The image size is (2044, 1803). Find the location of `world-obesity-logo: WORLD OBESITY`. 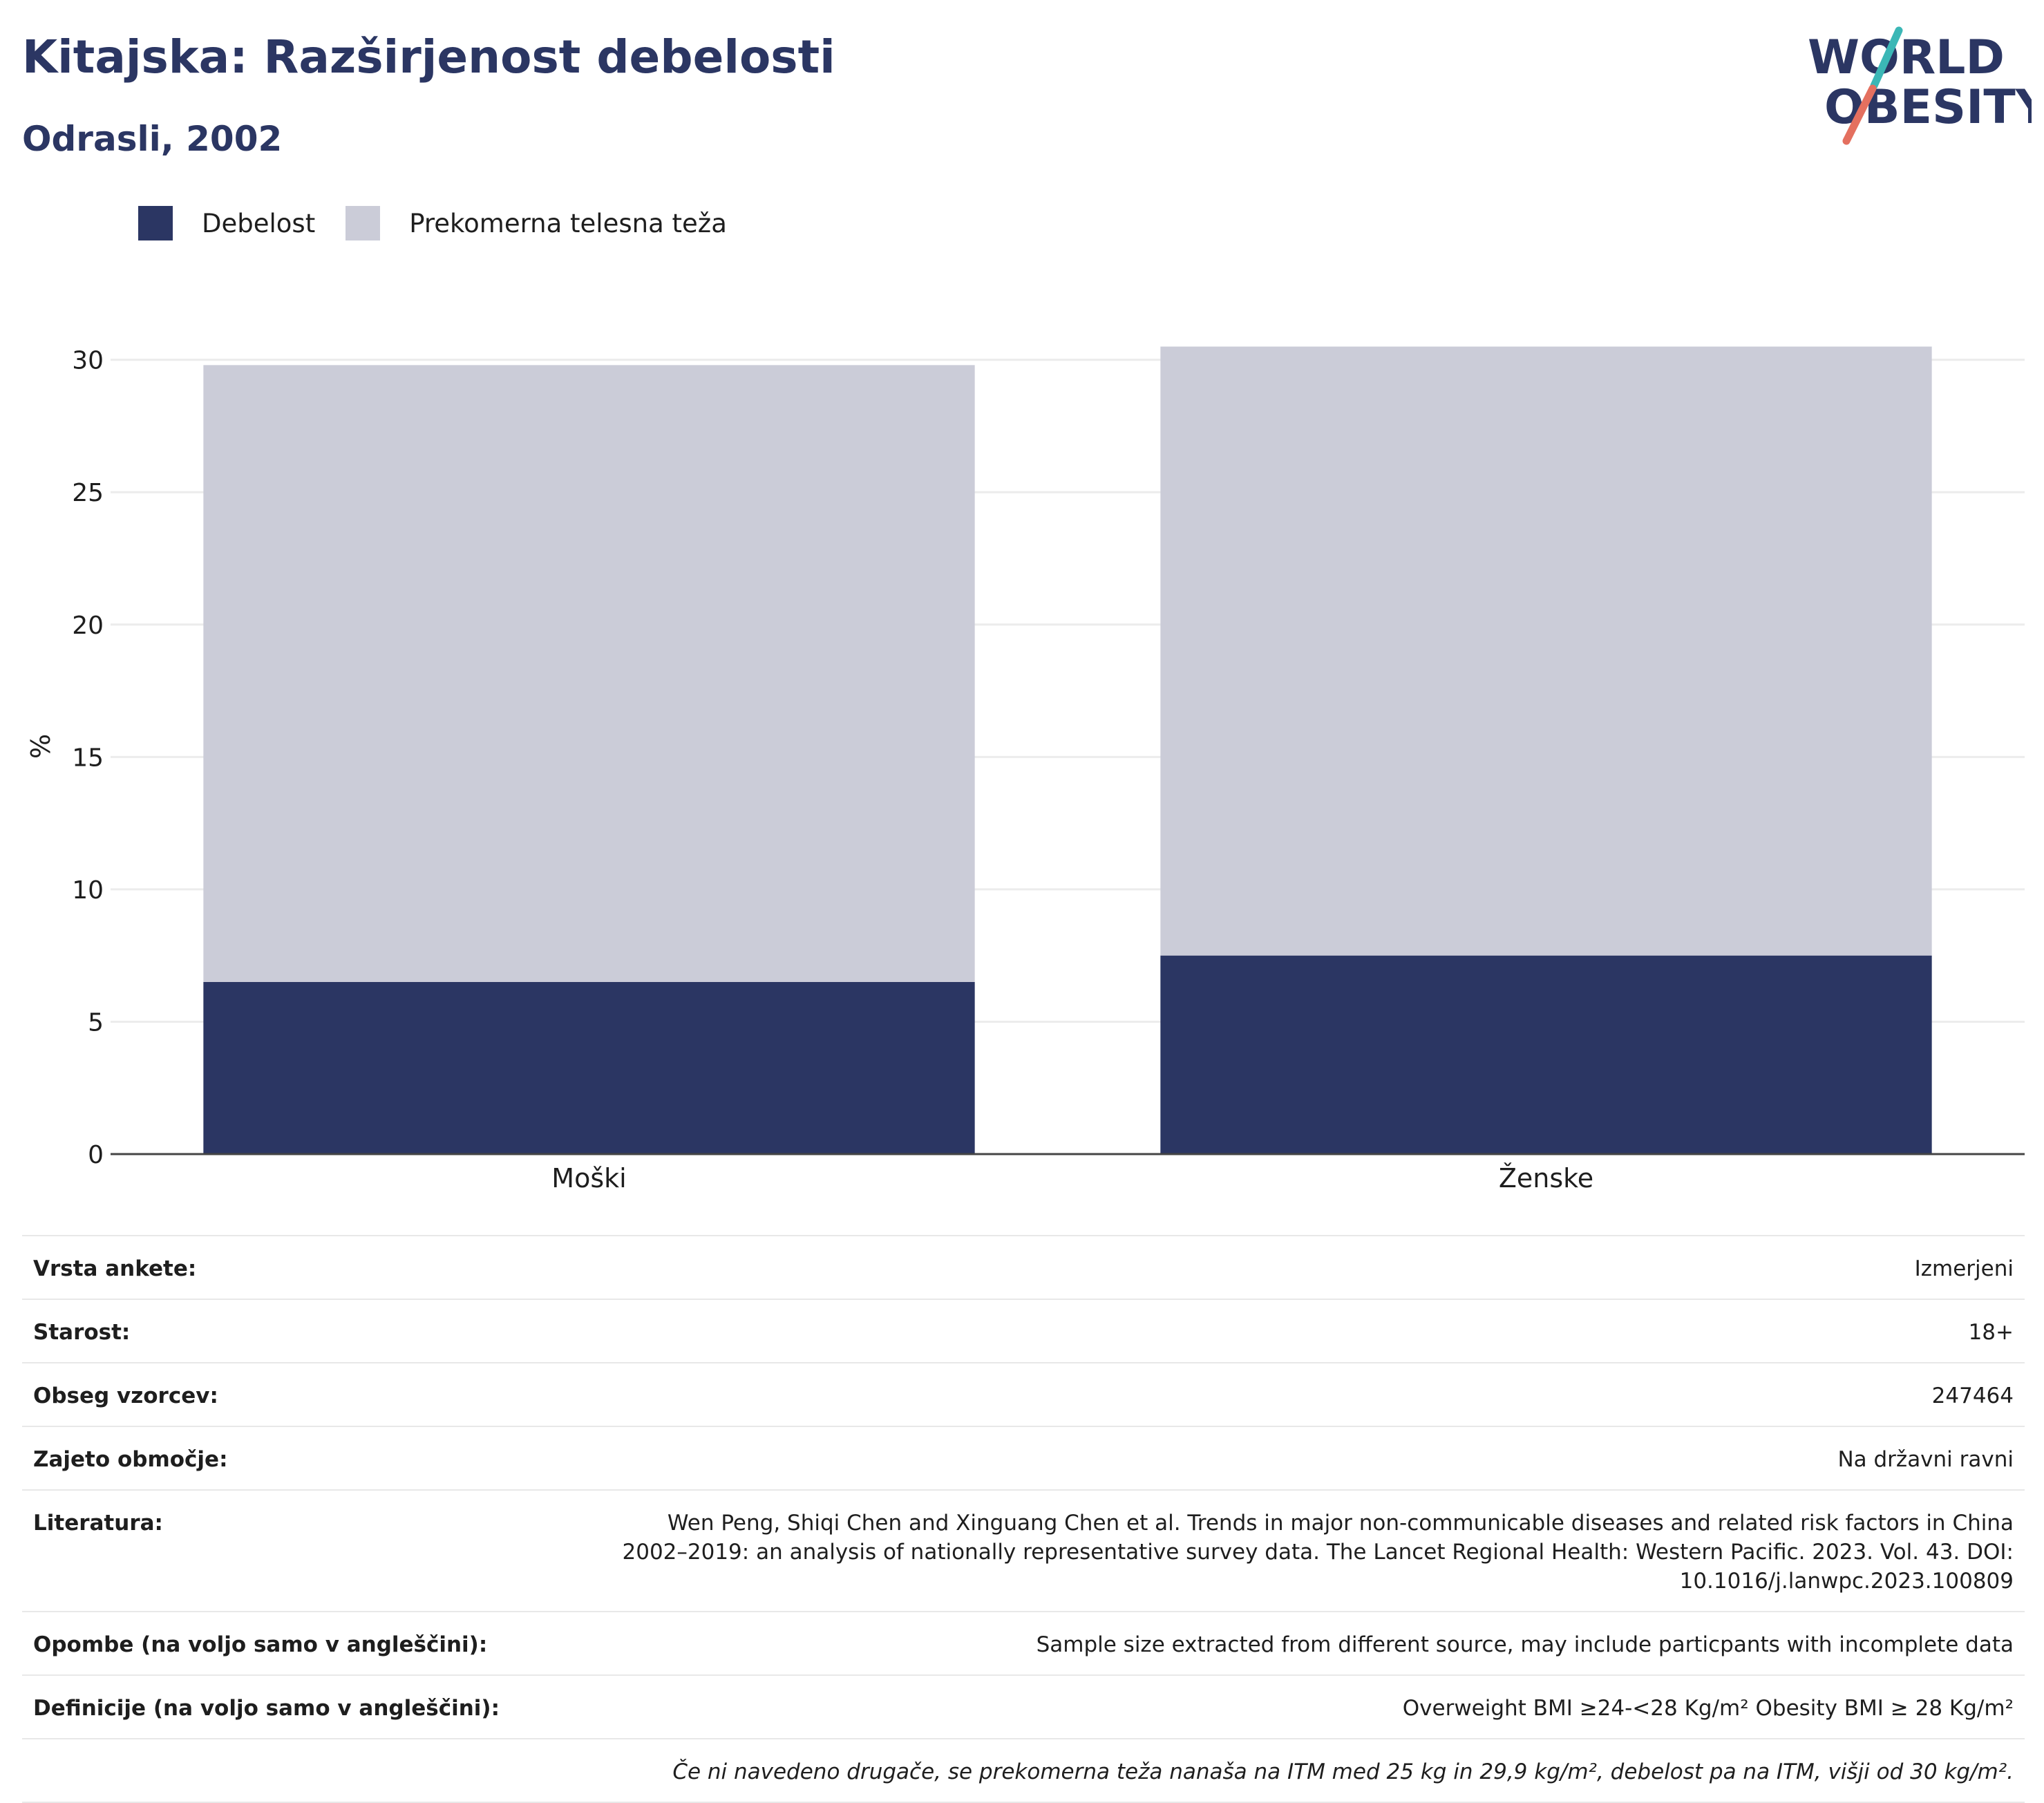

world-obesity-logo: WORLD OBESITY is located at coordinates (1920, 85).